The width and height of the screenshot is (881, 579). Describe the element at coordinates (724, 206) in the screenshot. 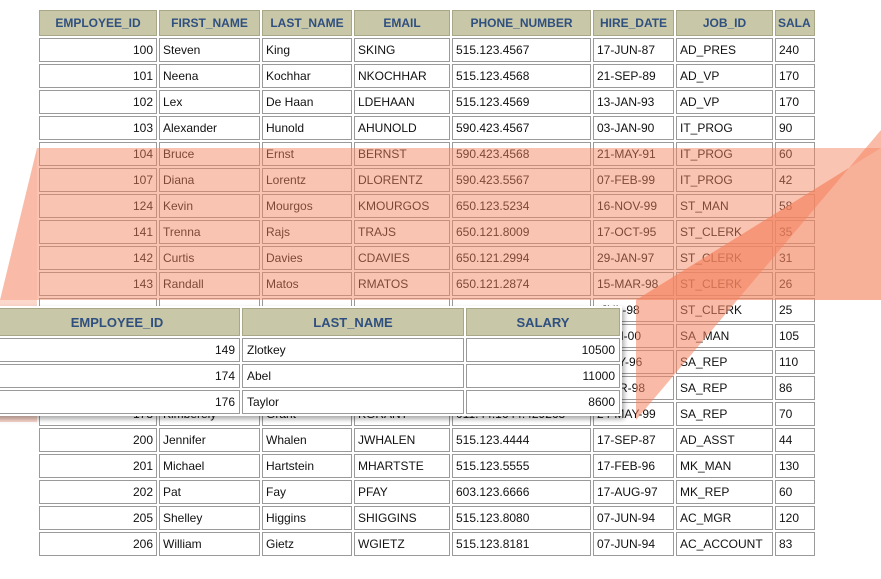

I see `table-cell: ST_MAN` at that location.